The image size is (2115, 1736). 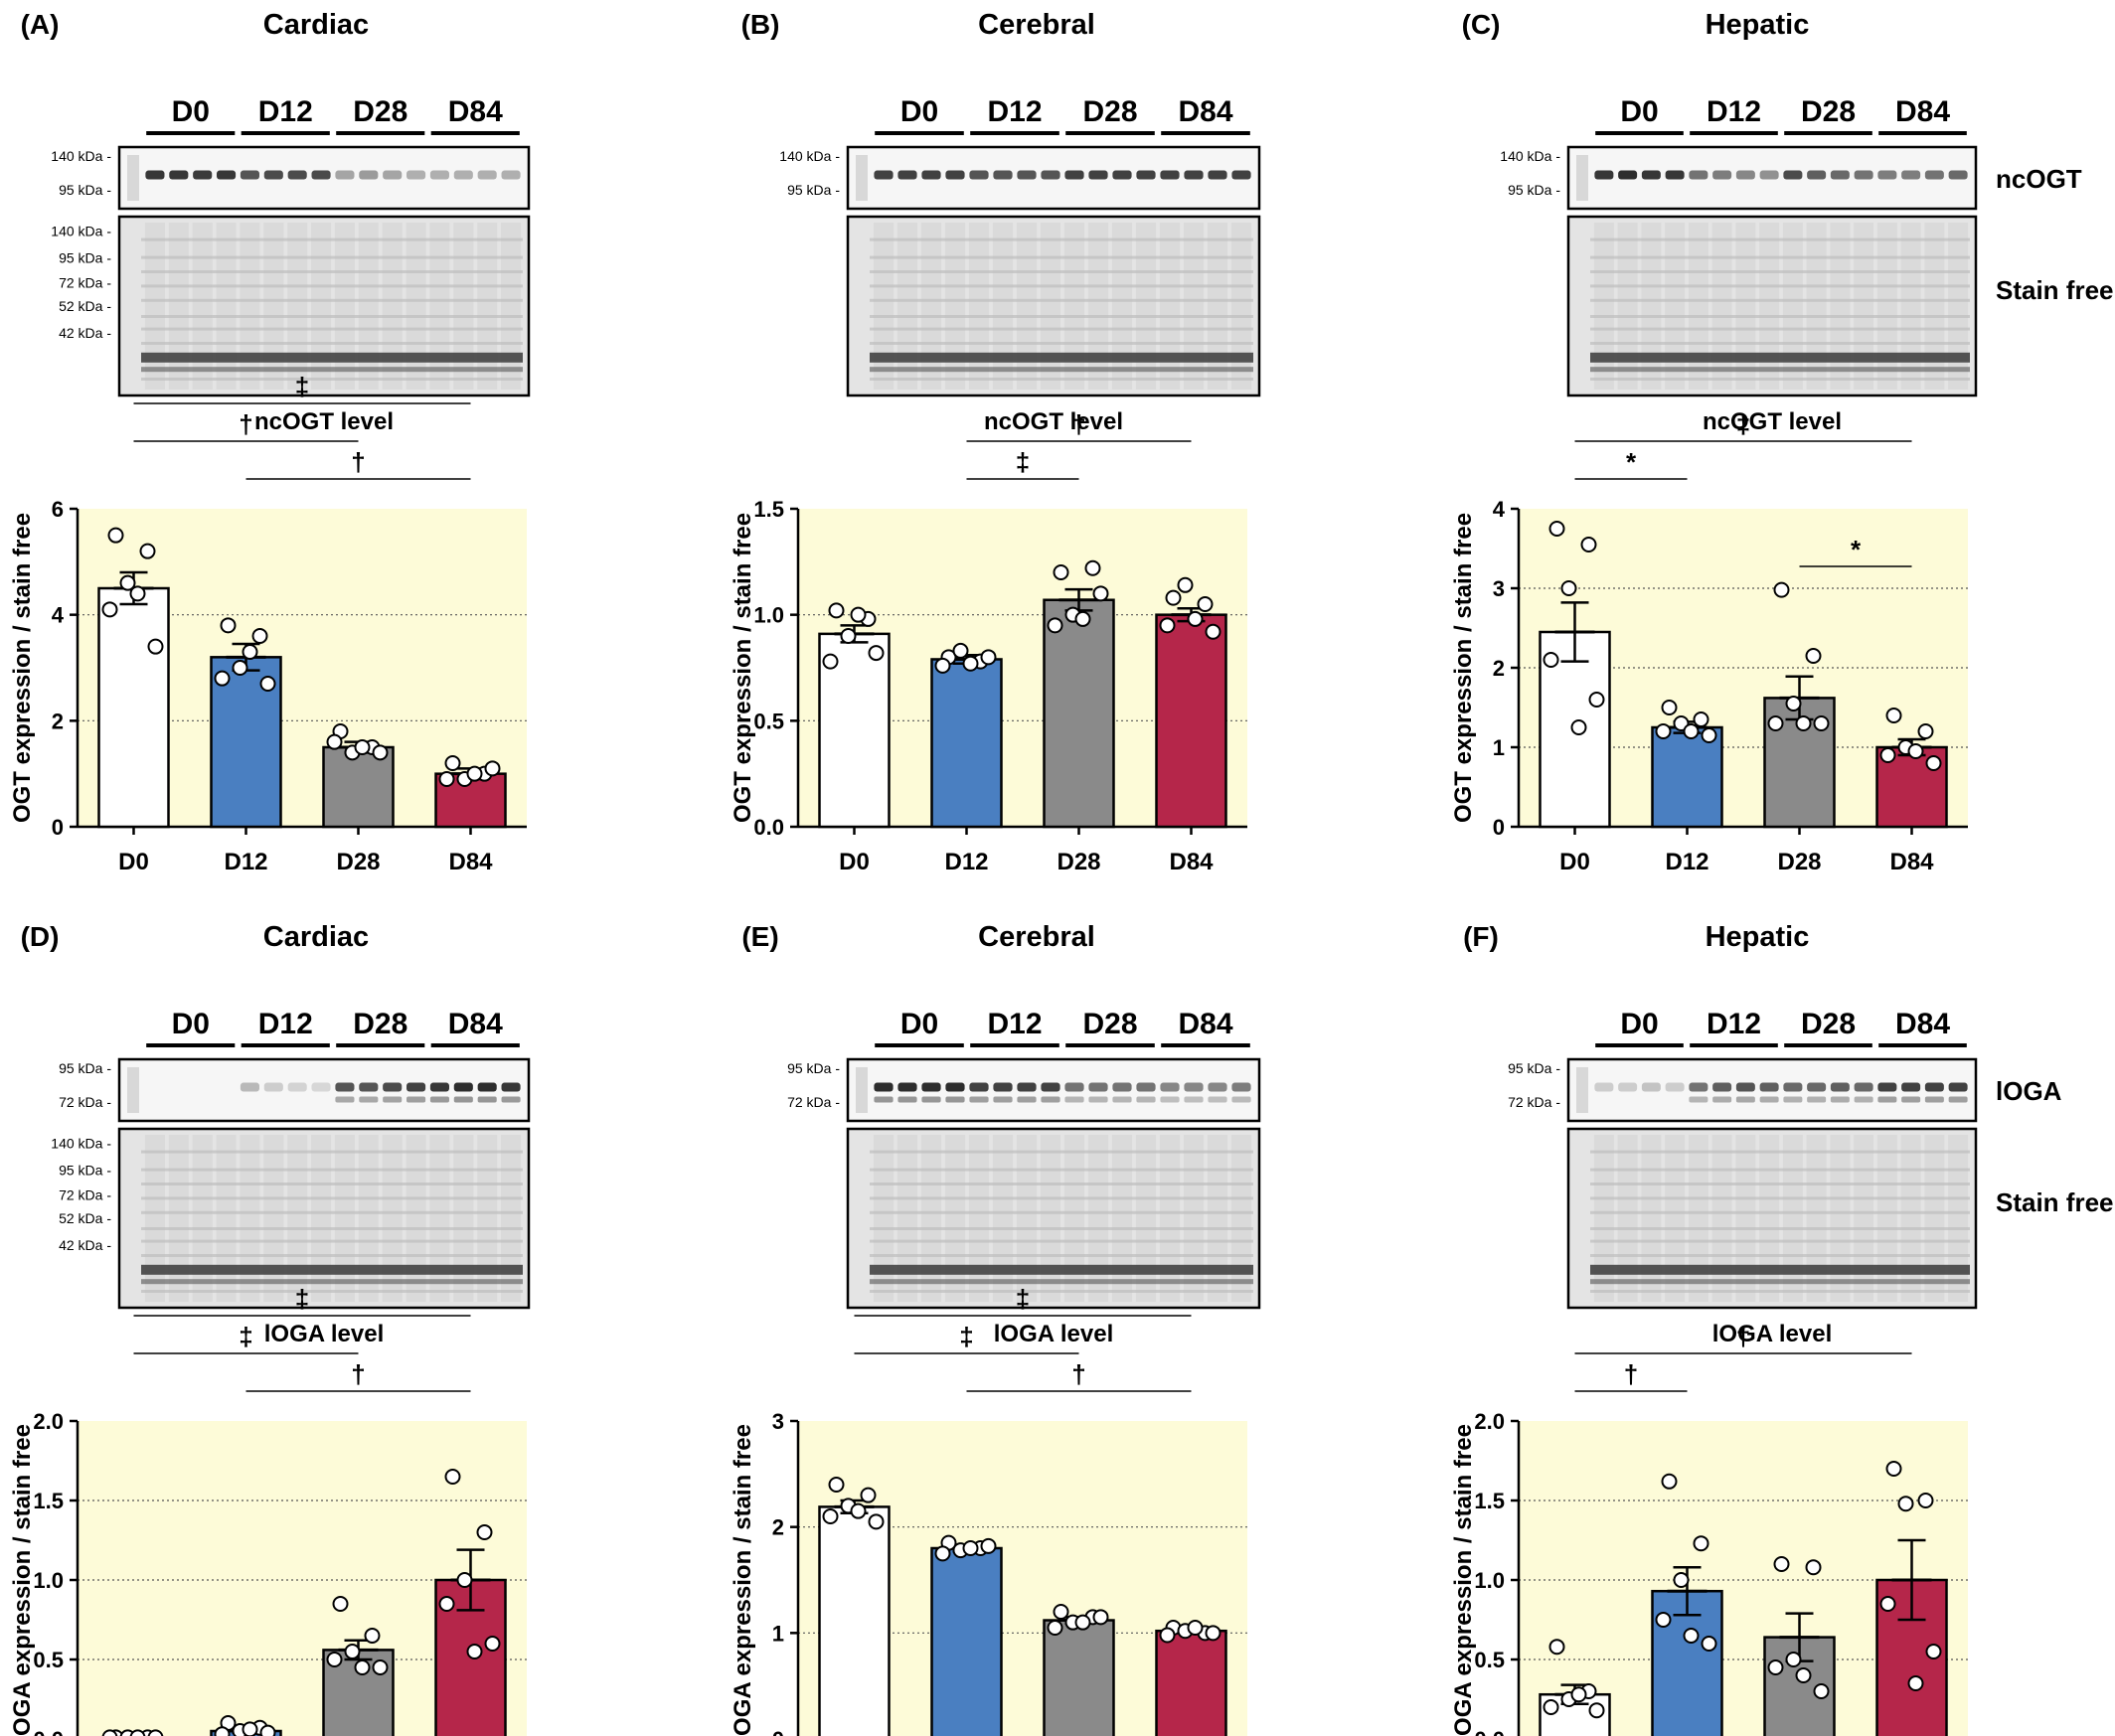 What do you see at coordinates (1574, 862) in the screenshot?
I see `x-tick-label: D0` at bounding box center [1574, 862].